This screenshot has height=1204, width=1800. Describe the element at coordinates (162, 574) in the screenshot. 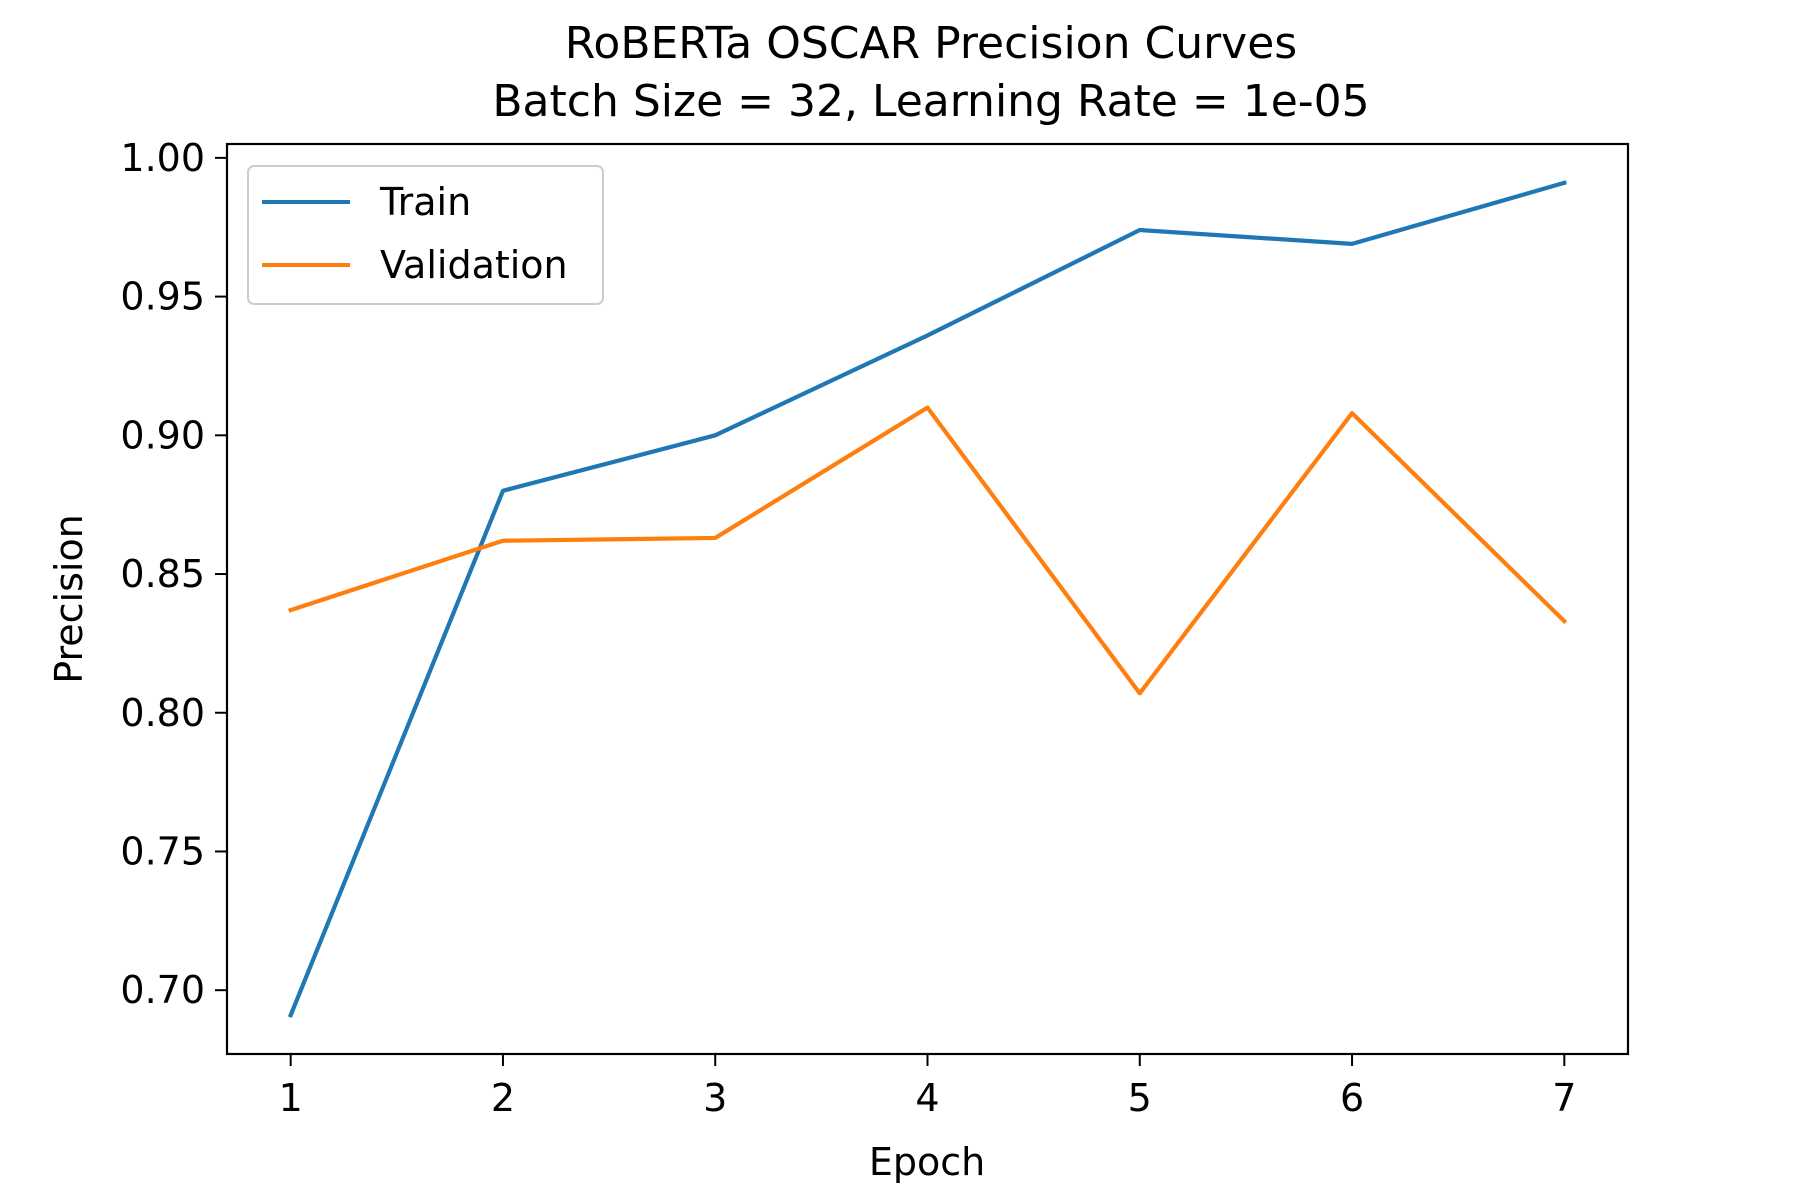

I see `y-tick-label-0.85: 0.85` at that location.